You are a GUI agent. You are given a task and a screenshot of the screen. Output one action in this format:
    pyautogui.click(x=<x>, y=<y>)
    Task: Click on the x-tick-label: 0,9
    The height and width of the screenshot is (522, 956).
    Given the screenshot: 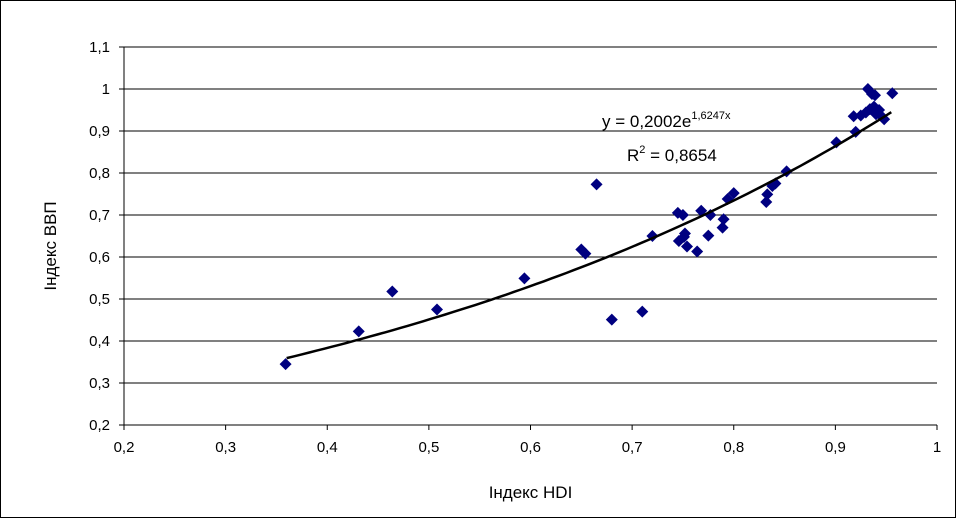 What is the action you would take?
    pyautogui.click(x=835, y=447)
    